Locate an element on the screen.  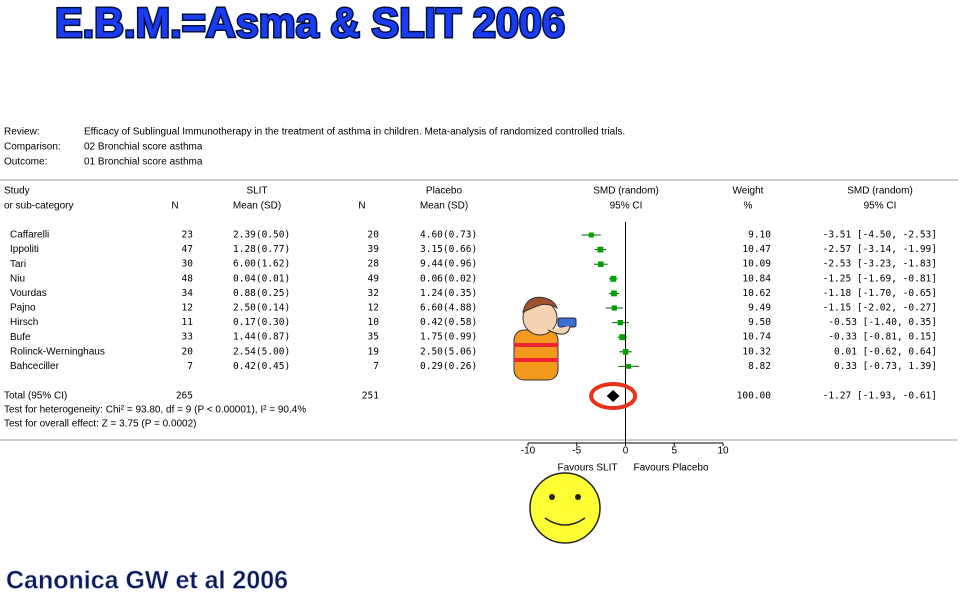
column-header: Placebo is located at coordinates (444, 191).